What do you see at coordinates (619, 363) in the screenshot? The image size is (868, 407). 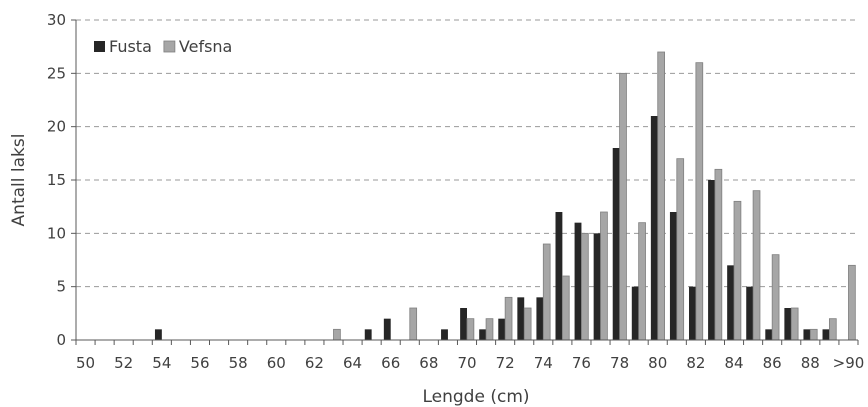 I see `x-tick-label: 78` at bounding box center [619, 363].